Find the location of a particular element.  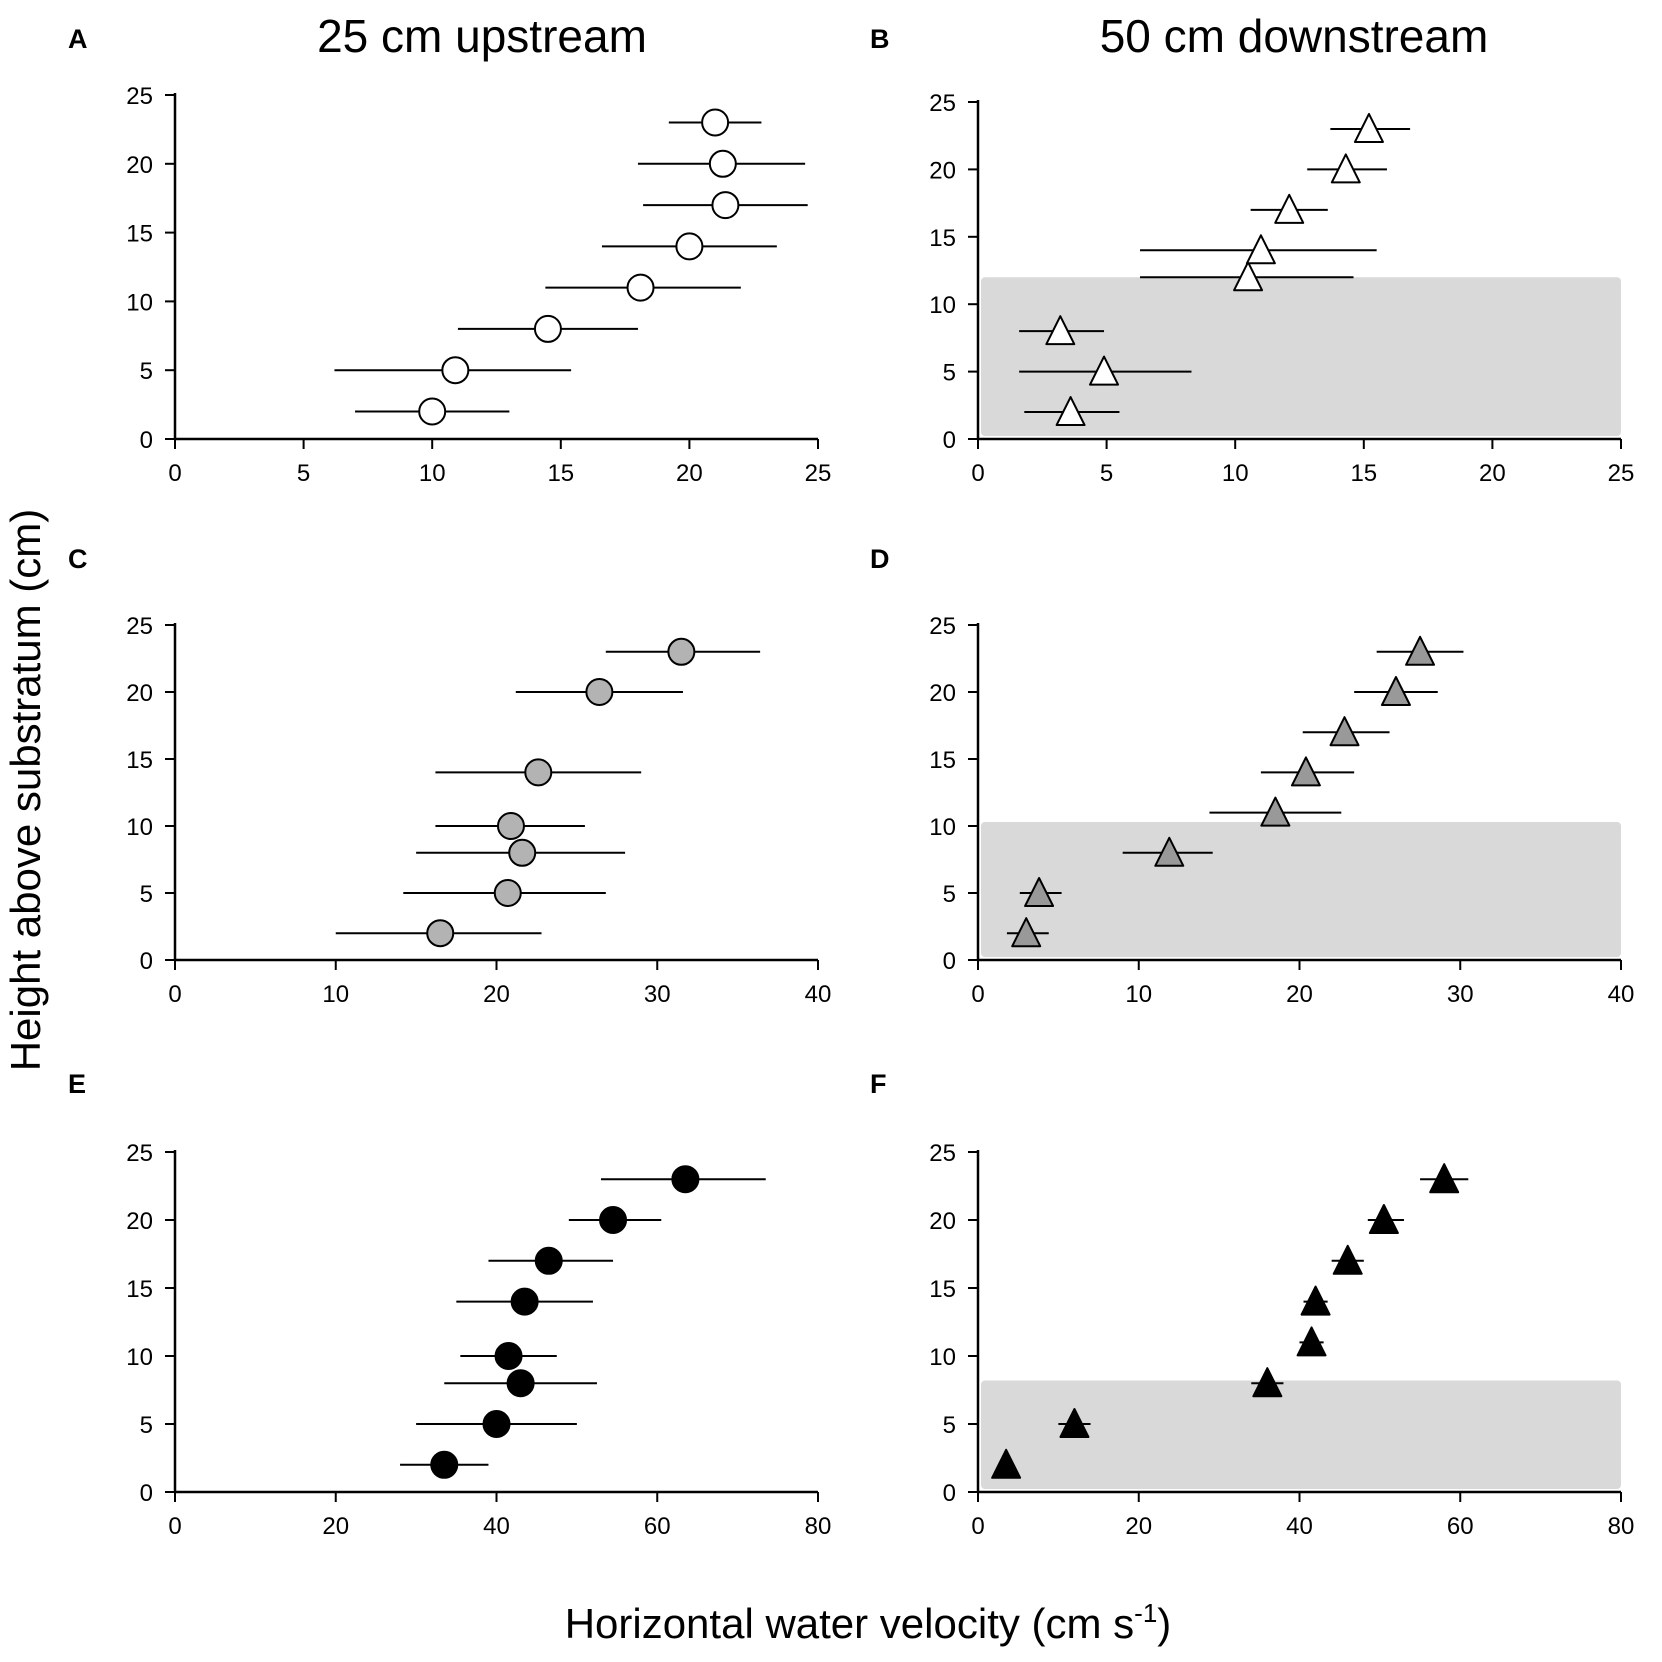

y-tick-label-b: 10 is located at coordinates (942, 305).